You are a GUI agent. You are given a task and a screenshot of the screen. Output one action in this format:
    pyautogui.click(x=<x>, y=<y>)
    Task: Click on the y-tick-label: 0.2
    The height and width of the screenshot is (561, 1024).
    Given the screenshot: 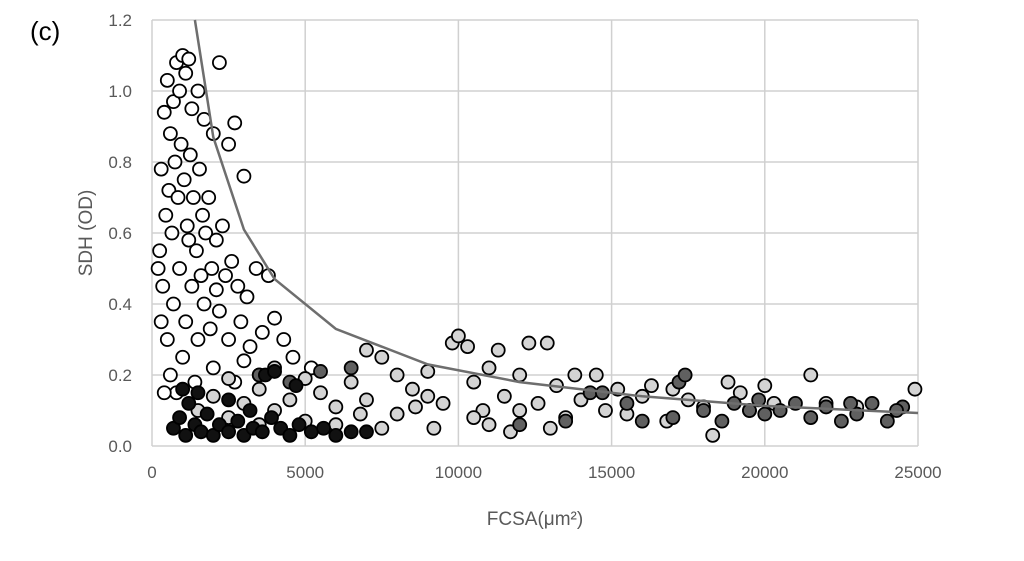 What is the action you would take?
    pyautogui.click(x=120, y=375)
    